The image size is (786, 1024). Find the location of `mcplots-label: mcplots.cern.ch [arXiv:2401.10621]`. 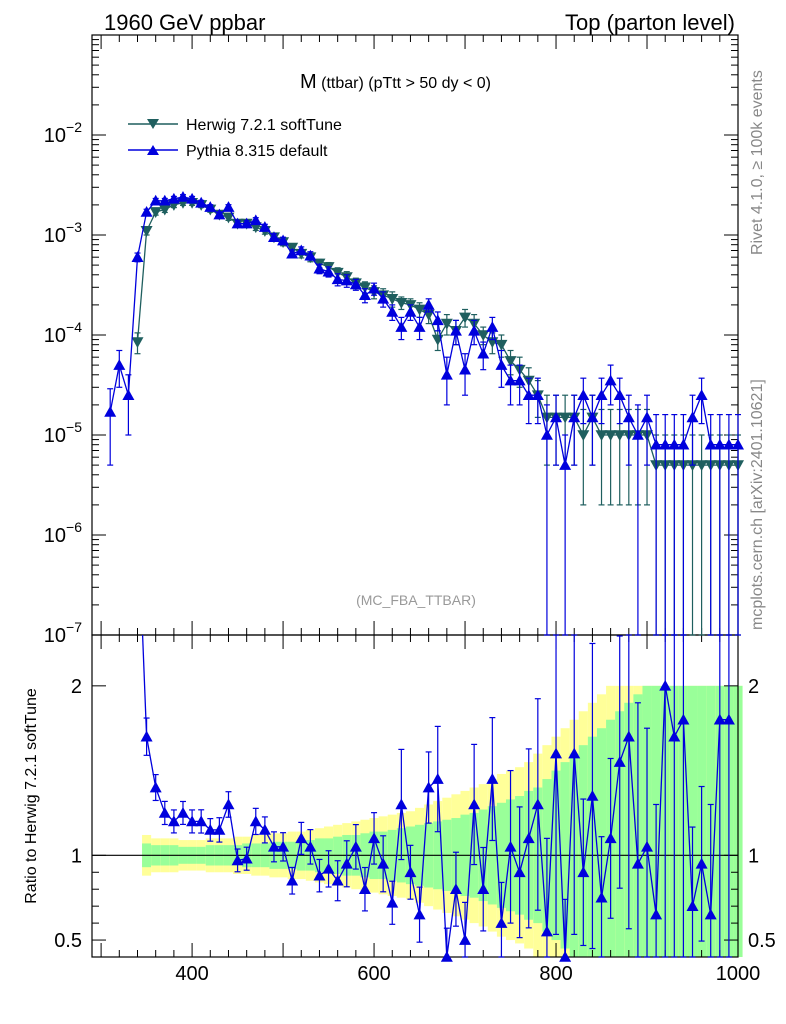

mcplots-label: mcplots.cern.ch [arXiv:2401.10621] is located at coordinates (757, 504).